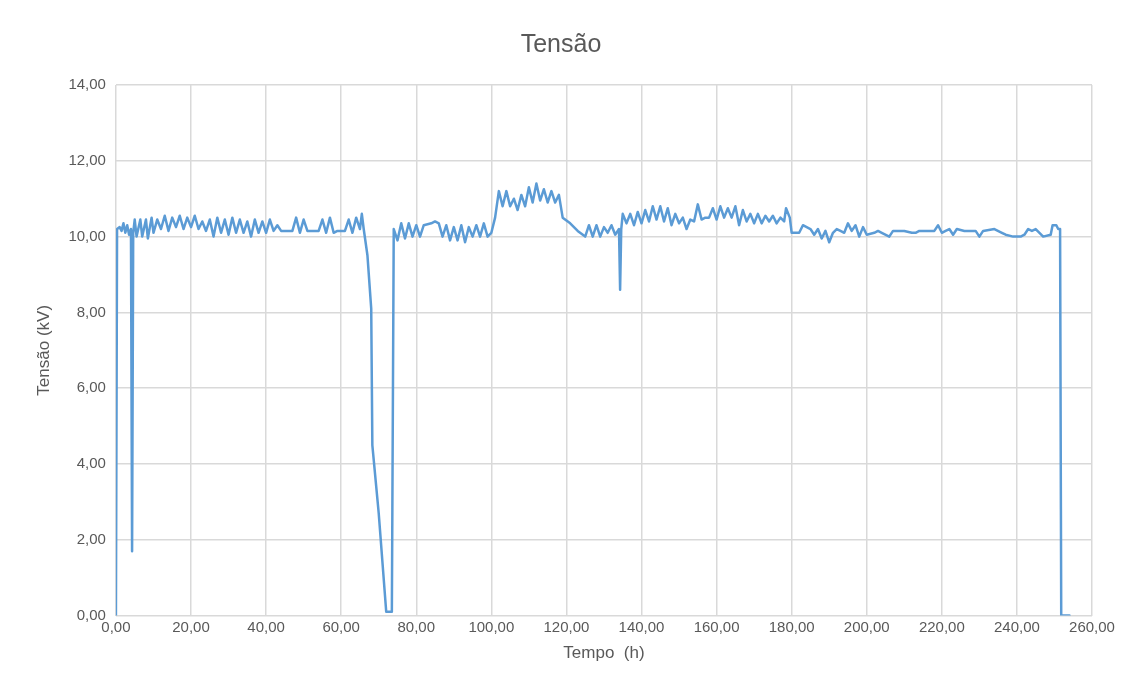 The height and width of the screenshot is (688, 1132). What do you see at coordinates (941, 626) in the screenshot?
I see `x-tick-label: 220,00` at bounding box center [941, 626].